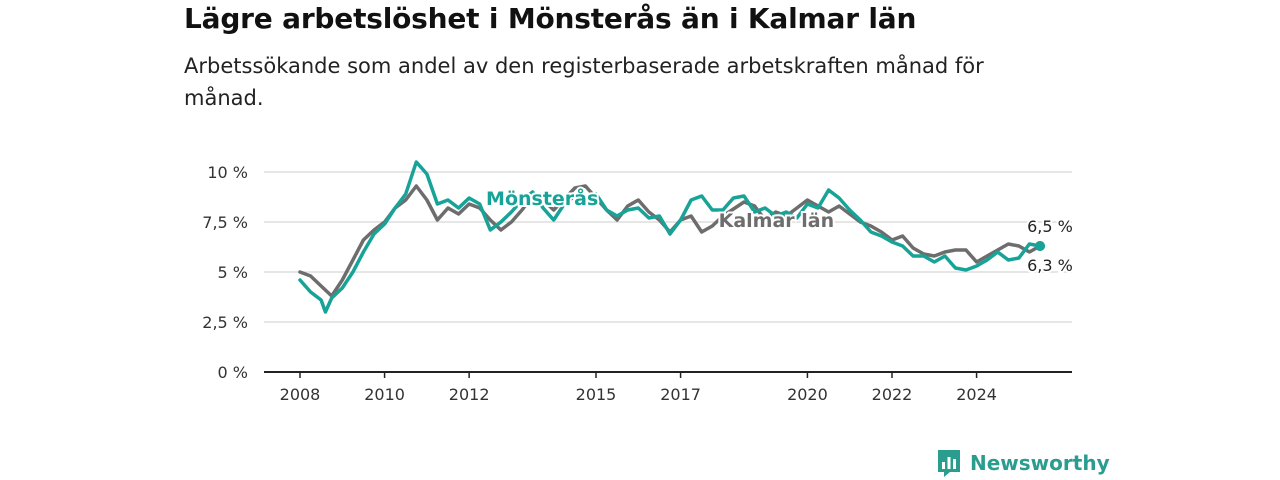  I want to click on newsworthy-logo-icon, so click(949, 463).